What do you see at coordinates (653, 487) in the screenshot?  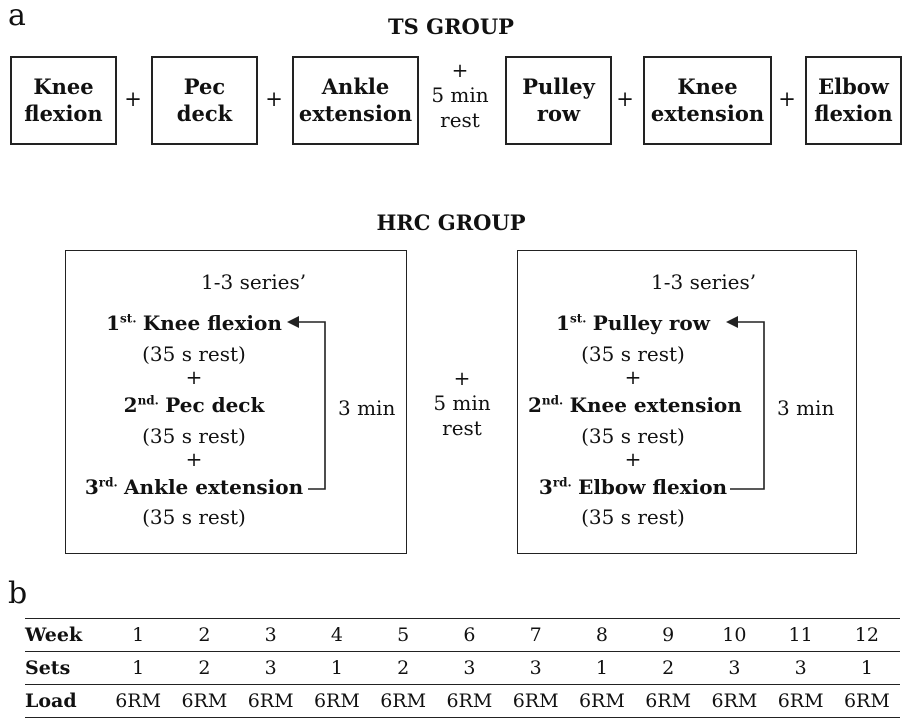 I see `exercise-name: Elbow flexion` at bounding box center [653, 487].